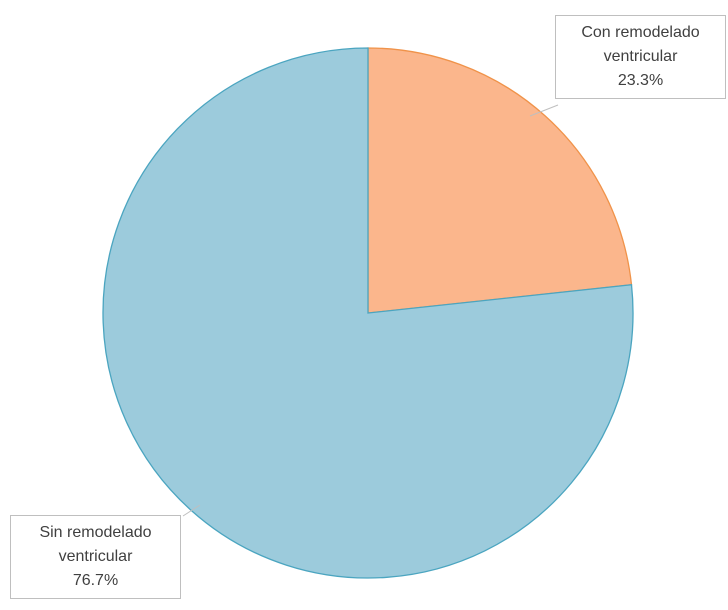 Image resolution: width=728 pixels, height=610 pixels. I want to click on value-label: 76.7%, so click(95, 580).